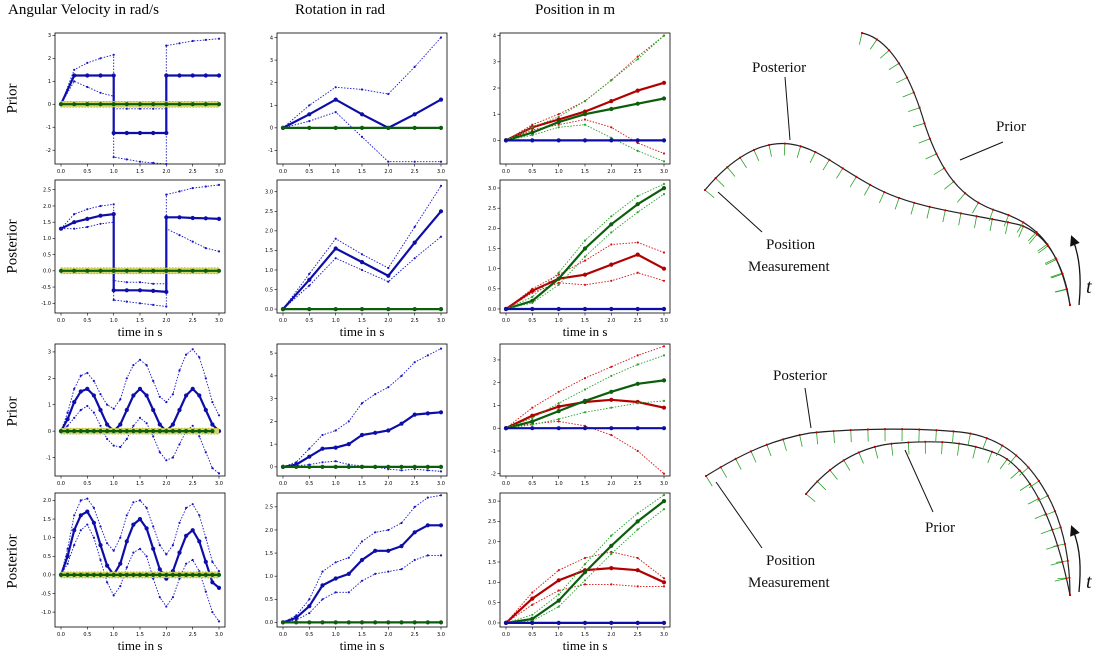 The width and height of the screenshot is (1107, 659). What do you see at coordinates (494, 406) in the screenshot?
I see `y-tick-label: 1` at bounding box center [494, 406].